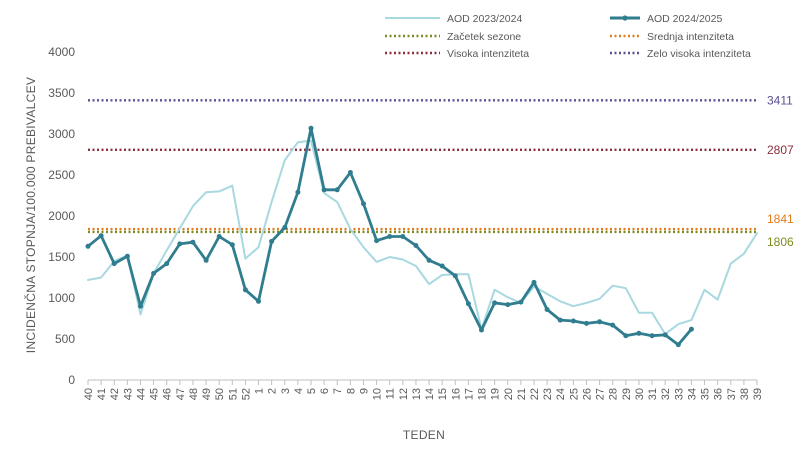 The height and width of the screenshot is (473, 808). What do you see at coordinates (424, 435) in the screenshot?
I see `x-axis-title: TEDEN` at bounding box center [424, 435].